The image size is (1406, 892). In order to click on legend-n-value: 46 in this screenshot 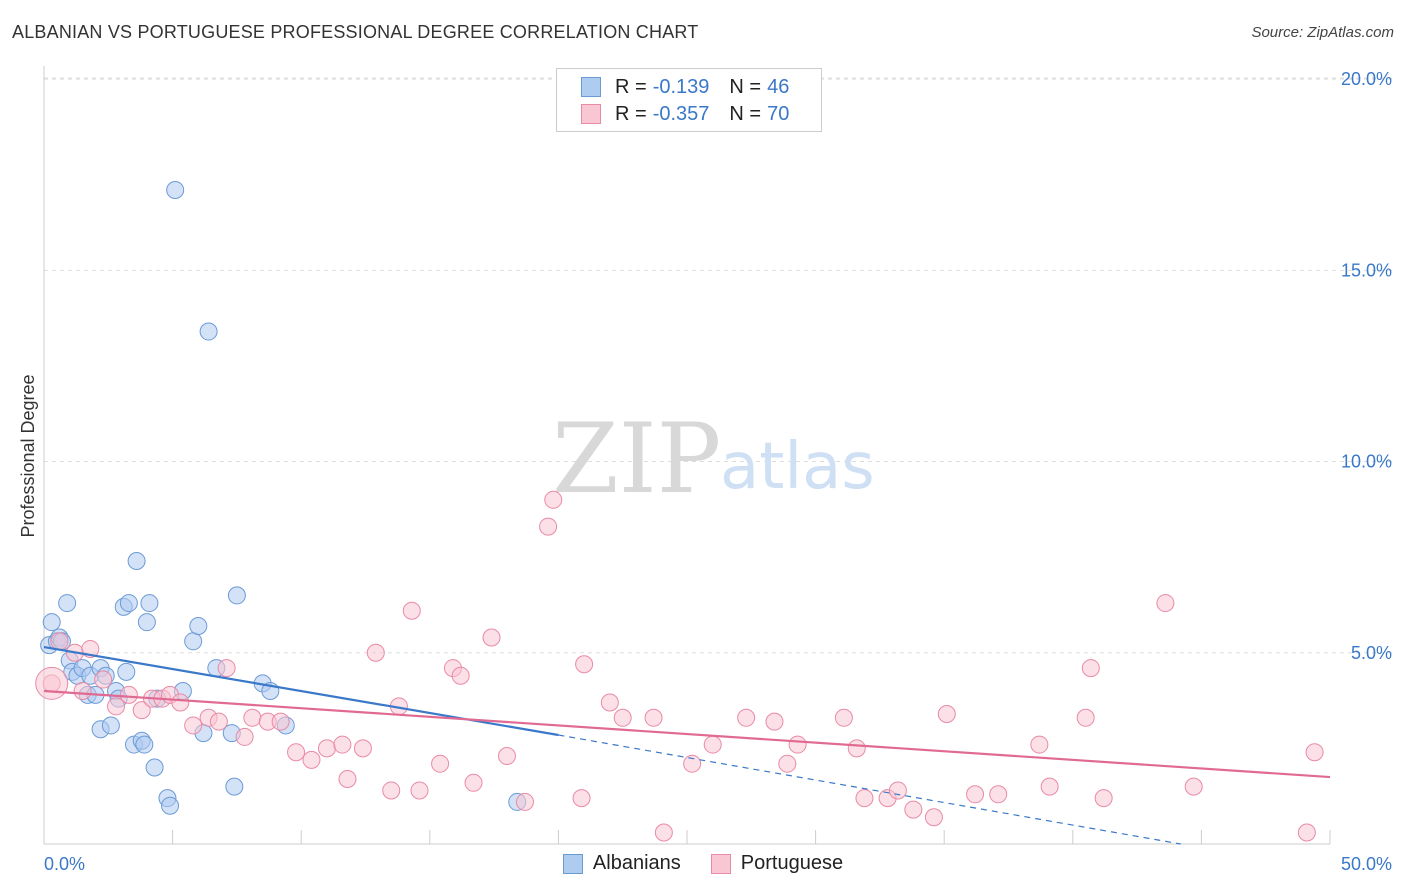, I will do `click(778, 86)`.